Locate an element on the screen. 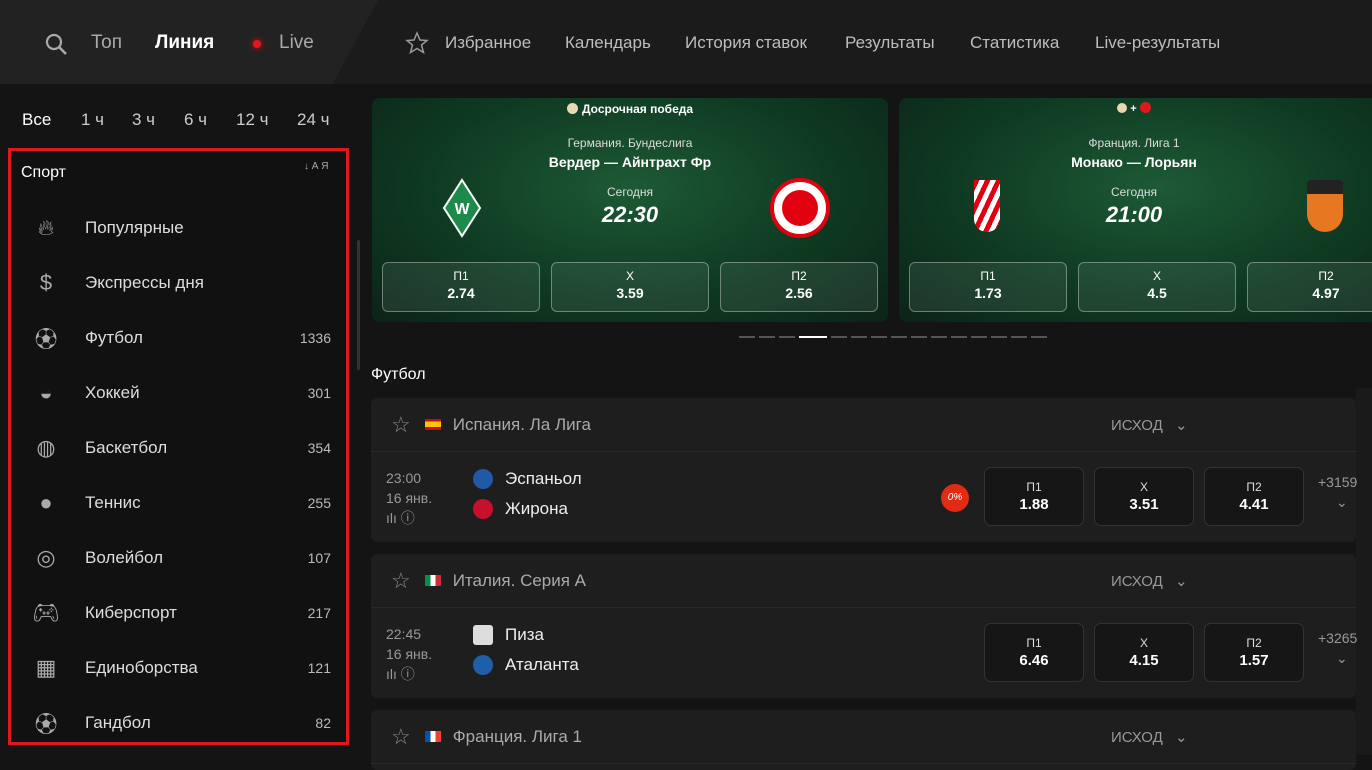  sport-label: Единоборства is located at coordinates (141, 667).